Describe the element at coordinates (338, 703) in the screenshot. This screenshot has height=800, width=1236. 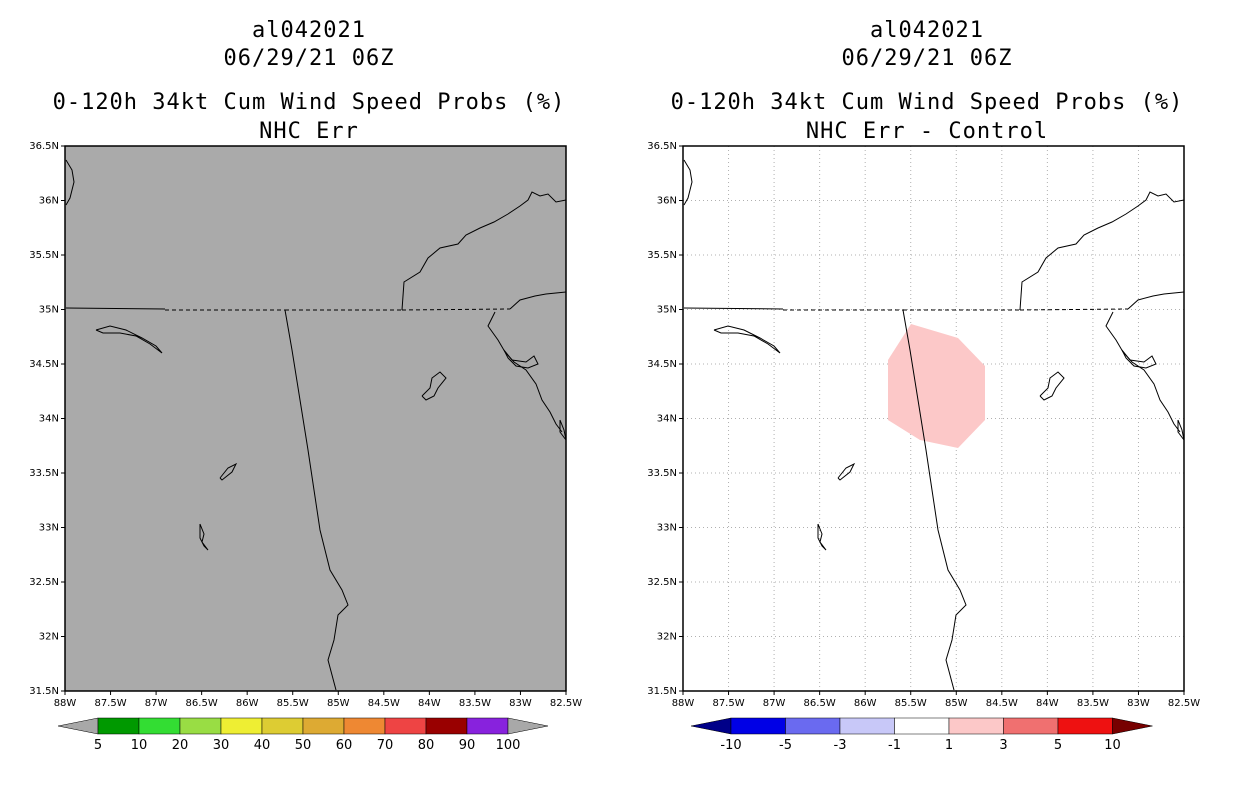
I see `lon-tick-label: 85W` at that location.